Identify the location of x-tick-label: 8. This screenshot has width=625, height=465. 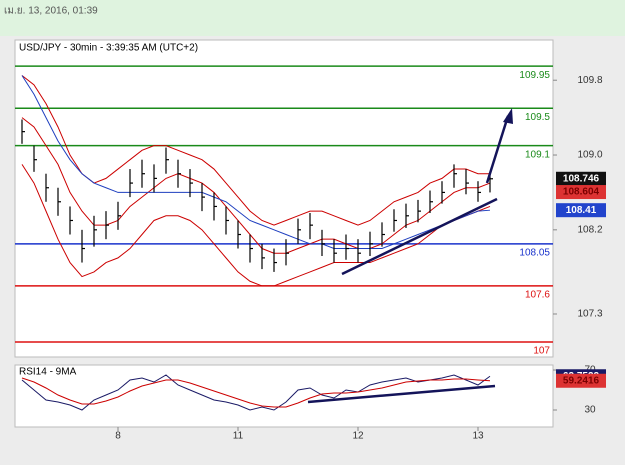
(118, 436).